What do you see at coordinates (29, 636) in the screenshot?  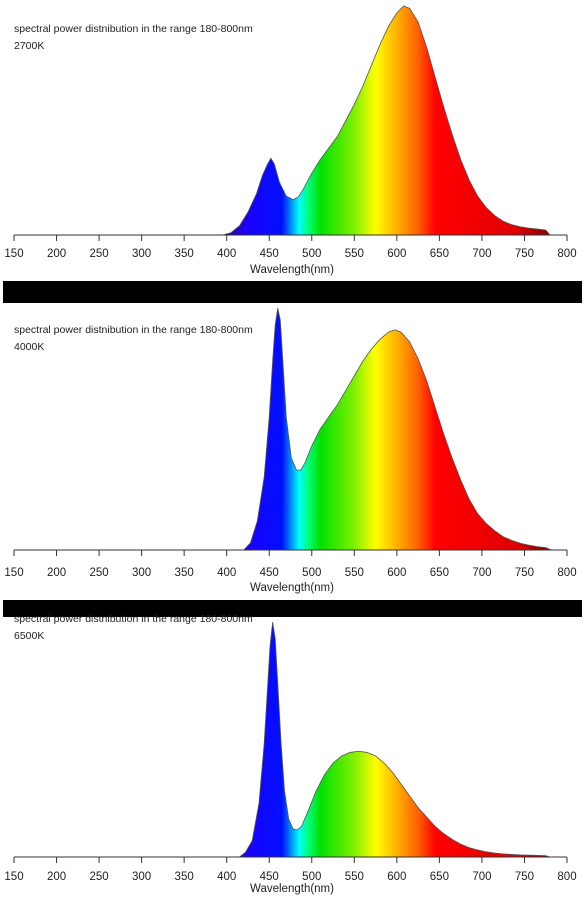 I see `color-temperature-label: 6500K` at bounding box center [29, 636].